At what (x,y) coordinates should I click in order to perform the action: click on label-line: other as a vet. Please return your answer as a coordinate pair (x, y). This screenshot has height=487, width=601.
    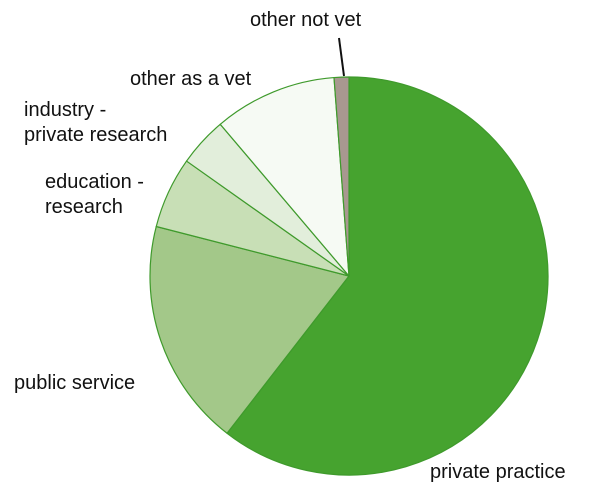
    Looking at the image, I should click on (191, 79).